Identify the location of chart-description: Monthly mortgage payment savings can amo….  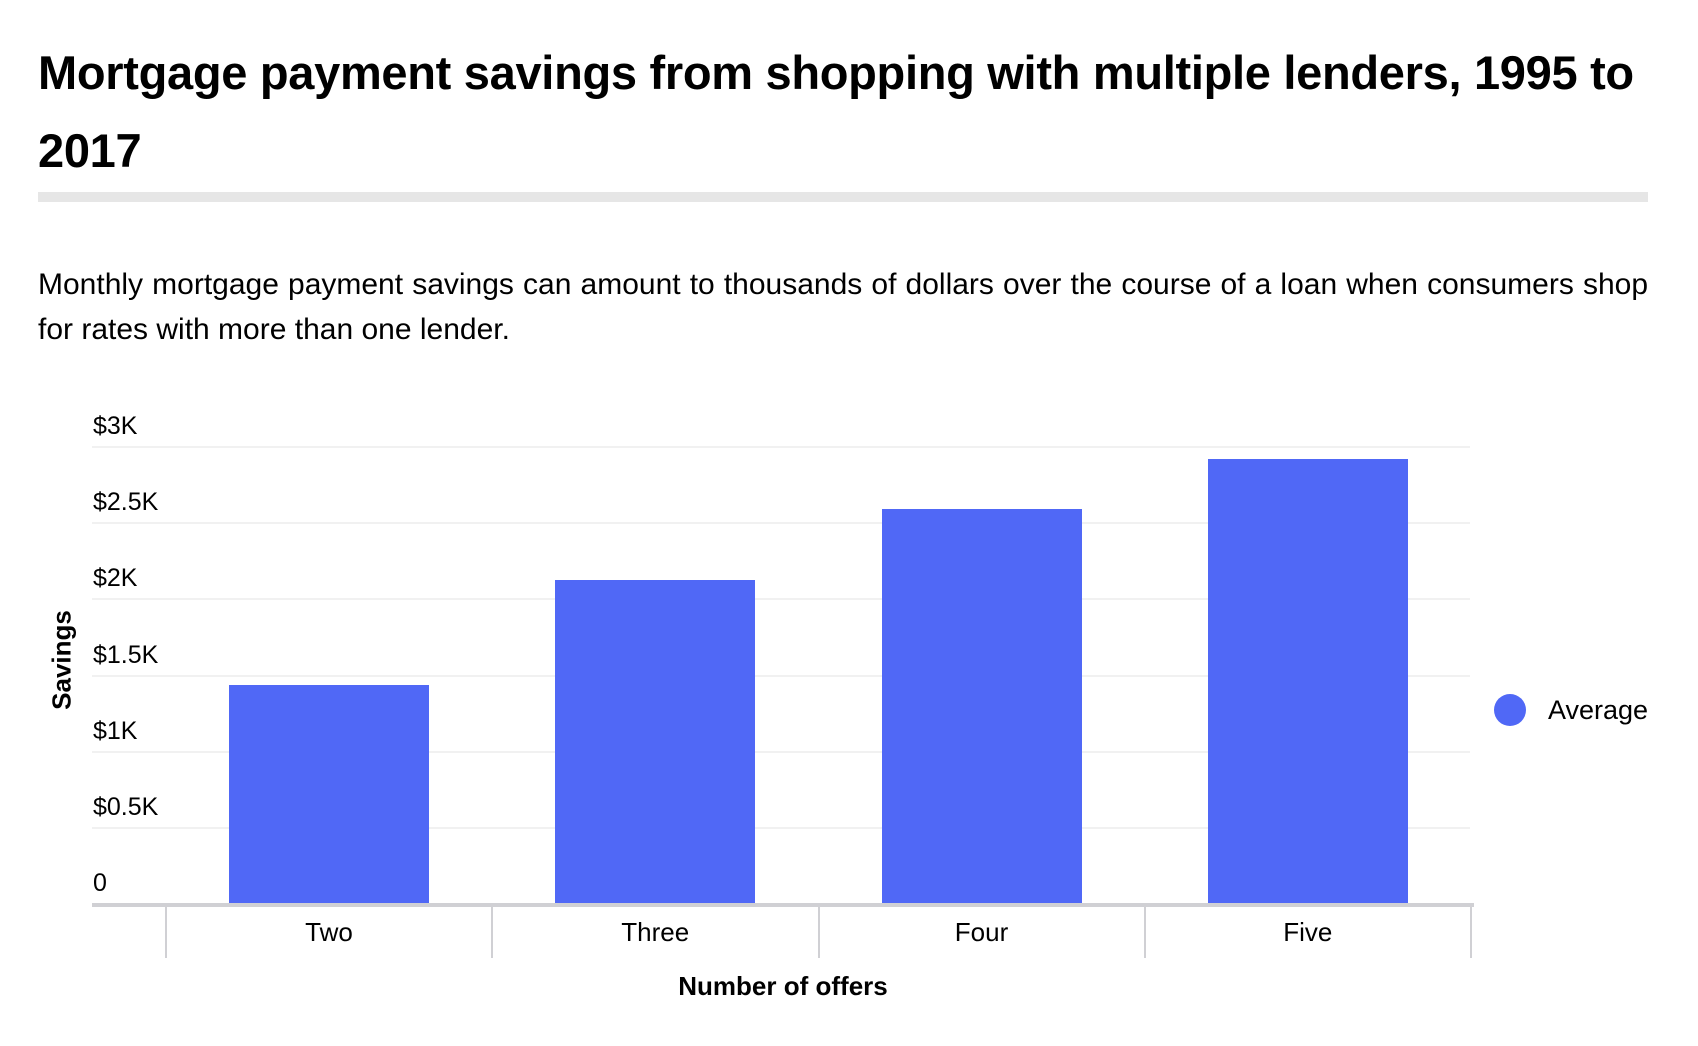
(843, 307).